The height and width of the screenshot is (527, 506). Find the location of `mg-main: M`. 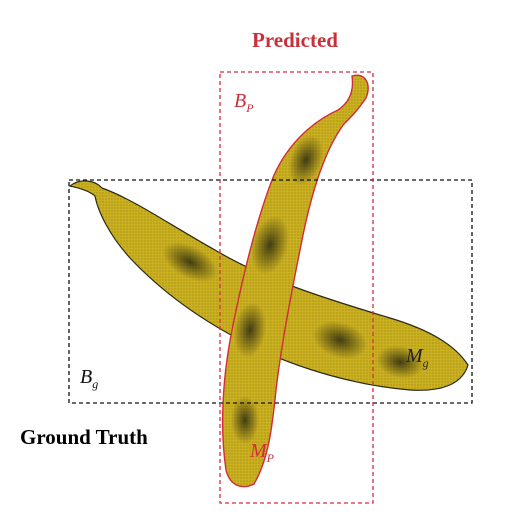

mg-main: M is located at coordinates (414, 356).